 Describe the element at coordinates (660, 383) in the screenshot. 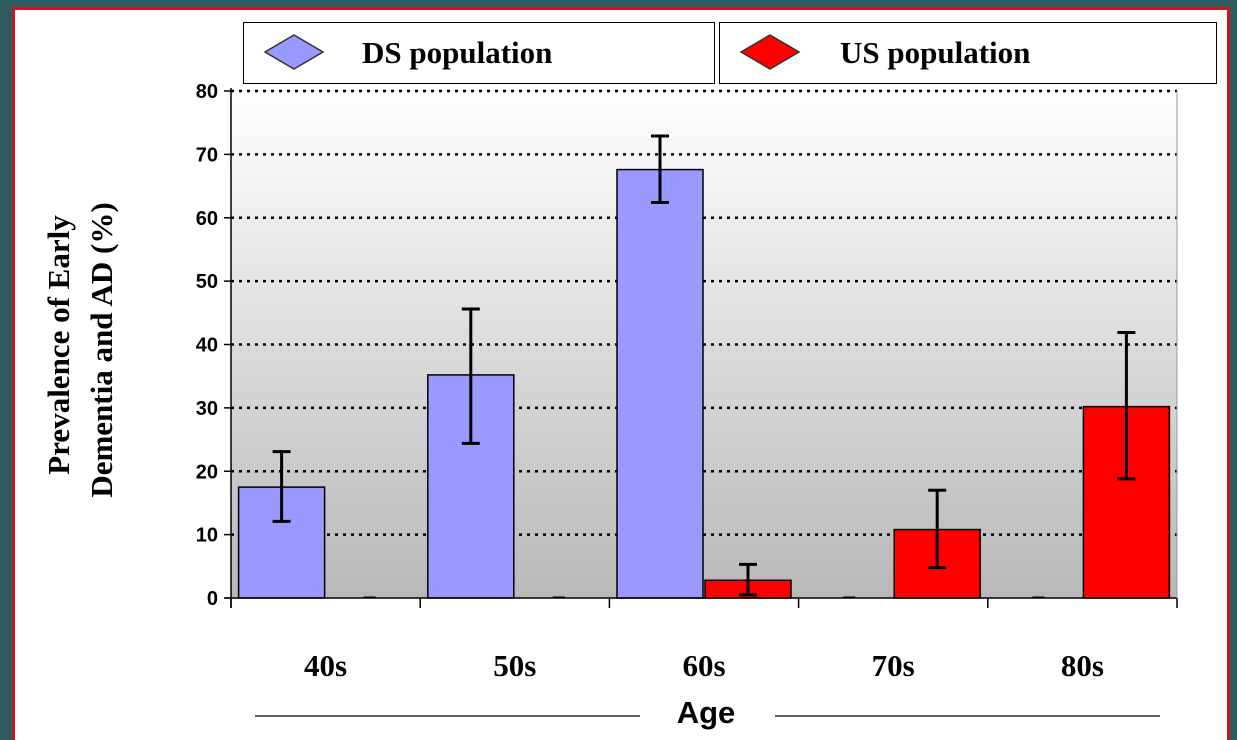

I see `bar` at that location.